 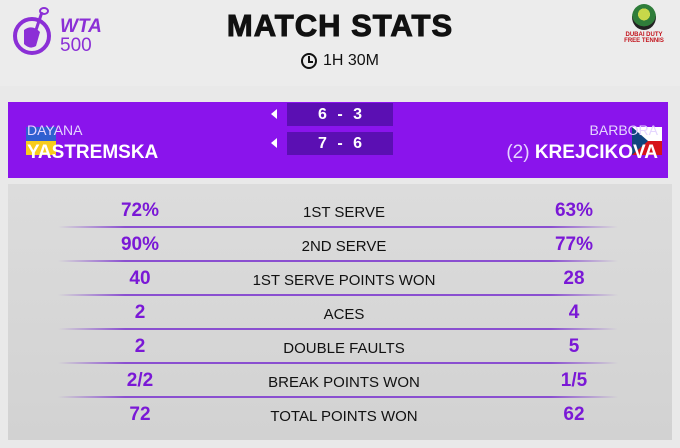 I want to click on stat-label: DOUBLE FAULTS, so click(x=344, y=348).